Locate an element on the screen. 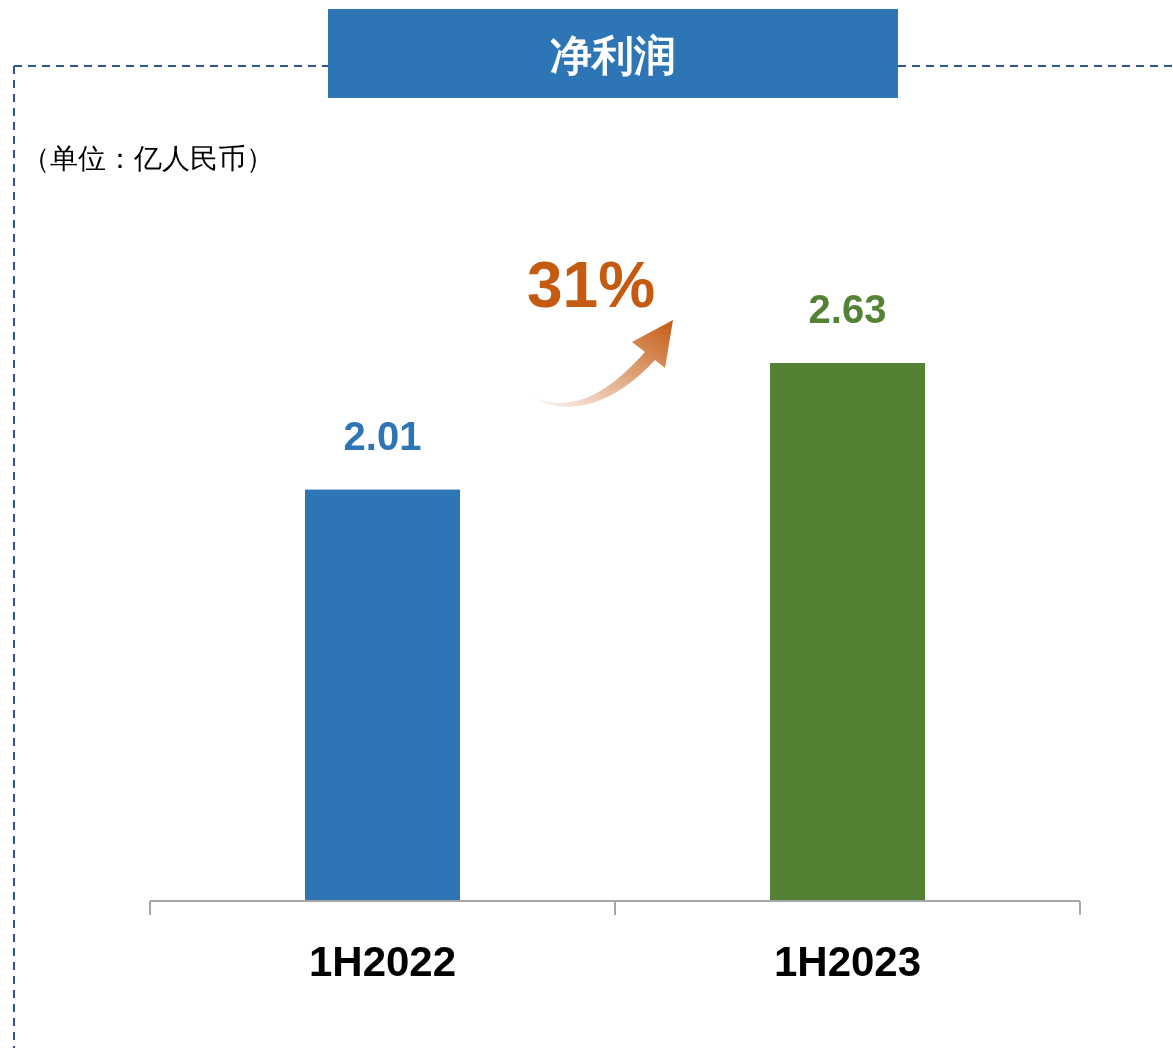 The height and width of the screenshot is (1048, 1173). x-tick-label: 1H2022 is located at coordinates (382, 961).